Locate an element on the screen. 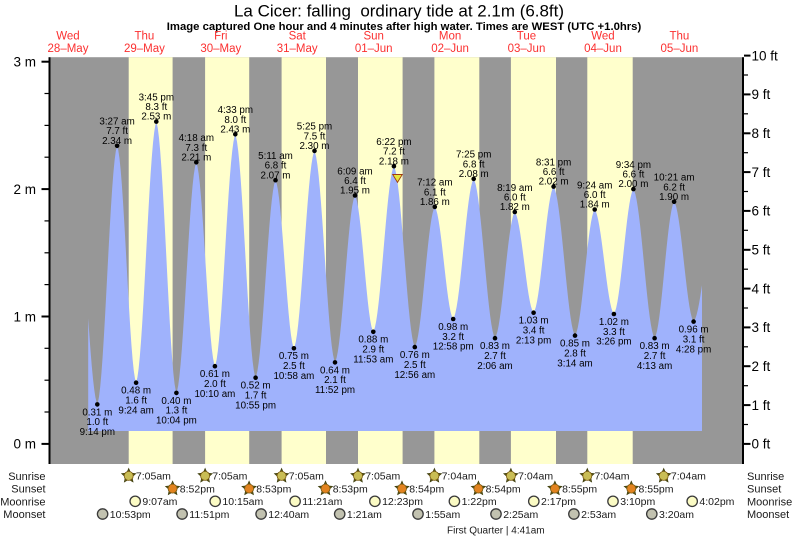  svg-text: 2.0 ft is located at coordinates (215, 384).